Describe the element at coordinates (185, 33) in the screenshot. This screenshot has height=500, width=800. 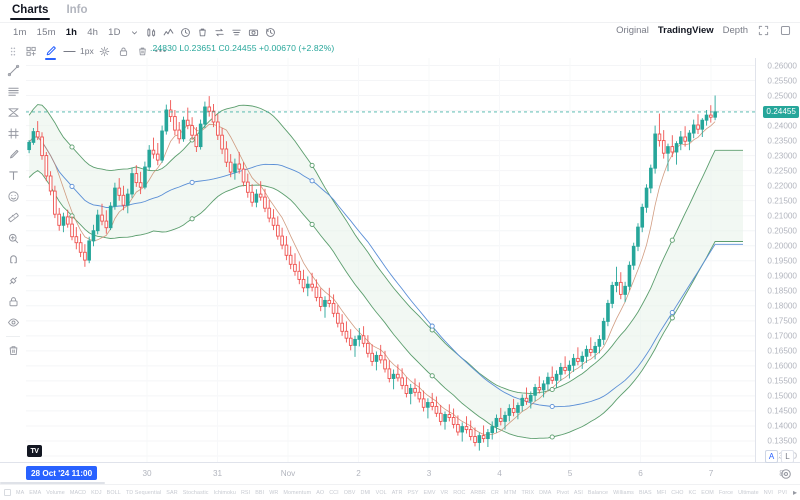
I see `timezone-icon` at that location.